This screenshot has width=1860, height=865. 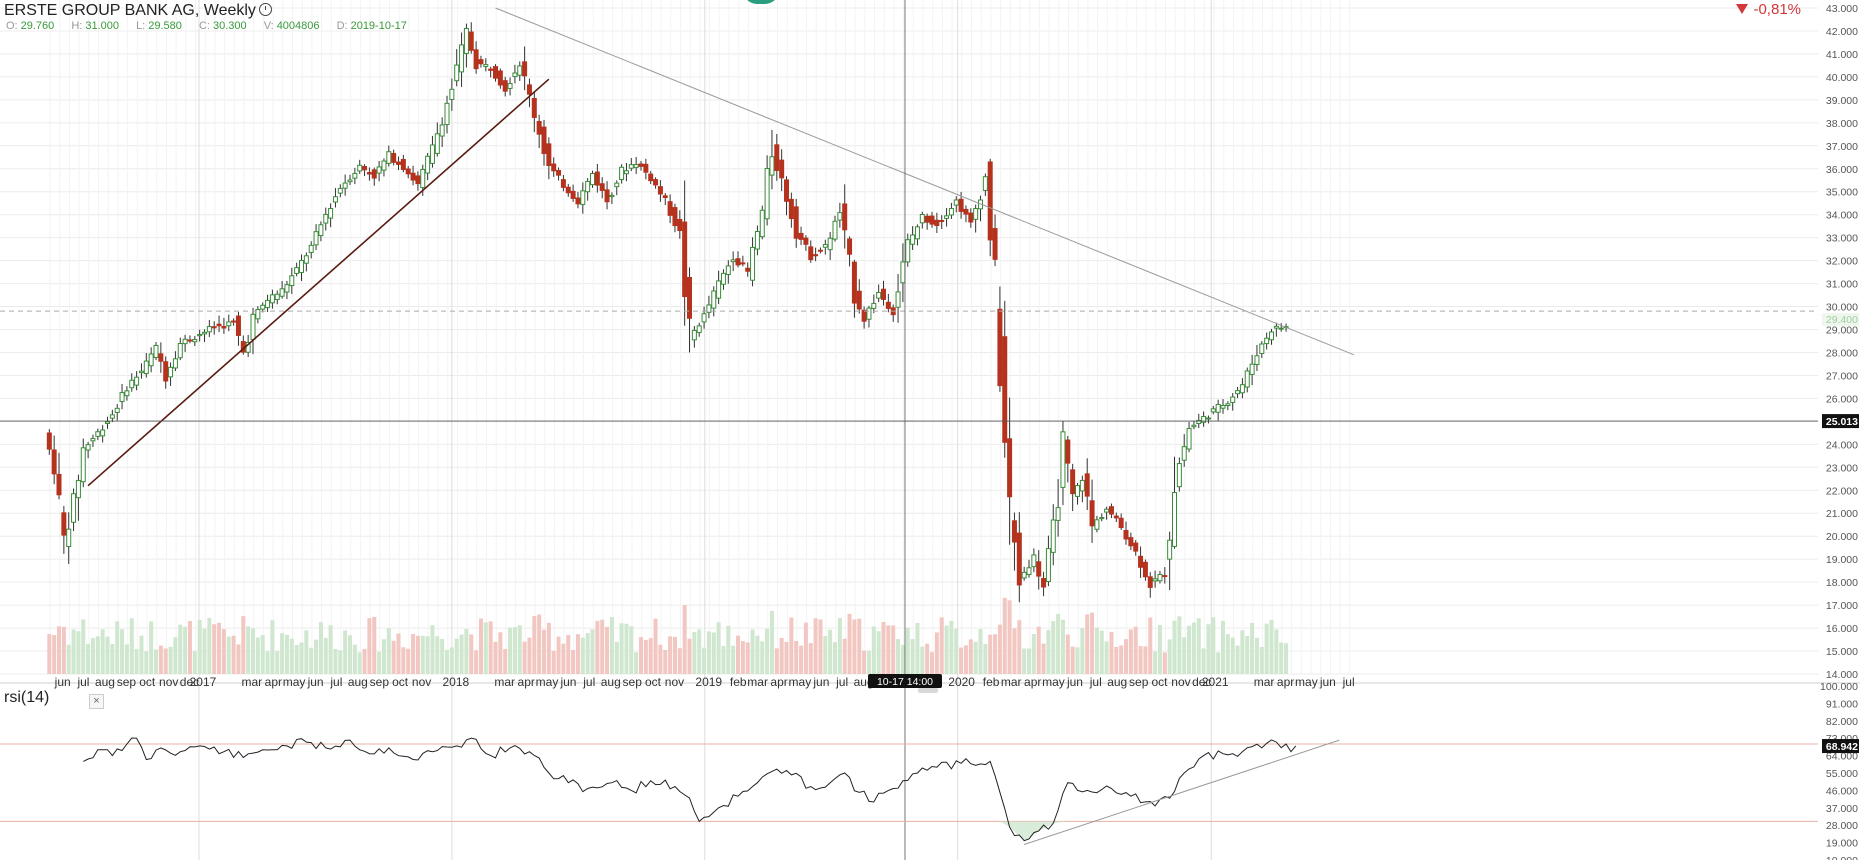 I want to click on rsi-axis-label: 82.000, so click(x=1842, y=722).